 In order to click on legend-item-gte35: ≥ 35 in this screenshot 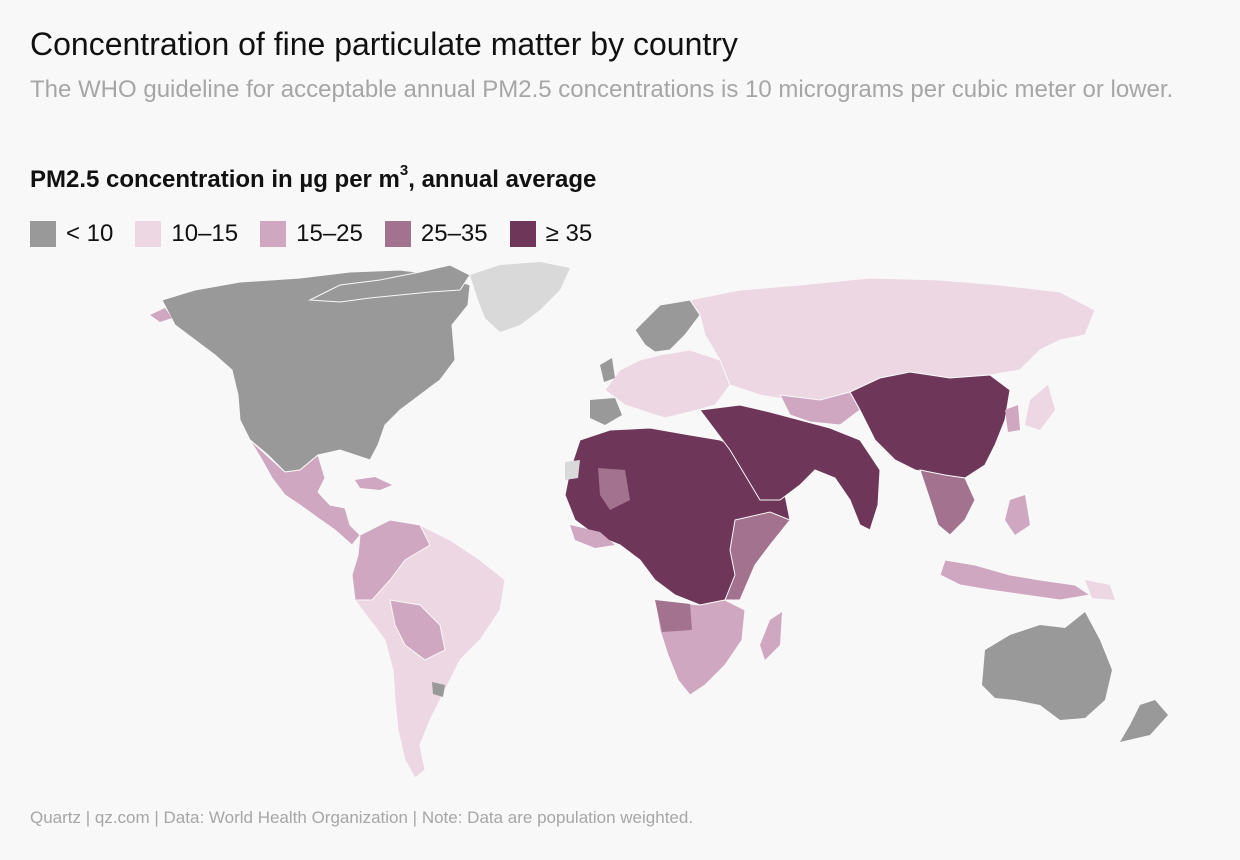, I will do `click(551, 234)`.